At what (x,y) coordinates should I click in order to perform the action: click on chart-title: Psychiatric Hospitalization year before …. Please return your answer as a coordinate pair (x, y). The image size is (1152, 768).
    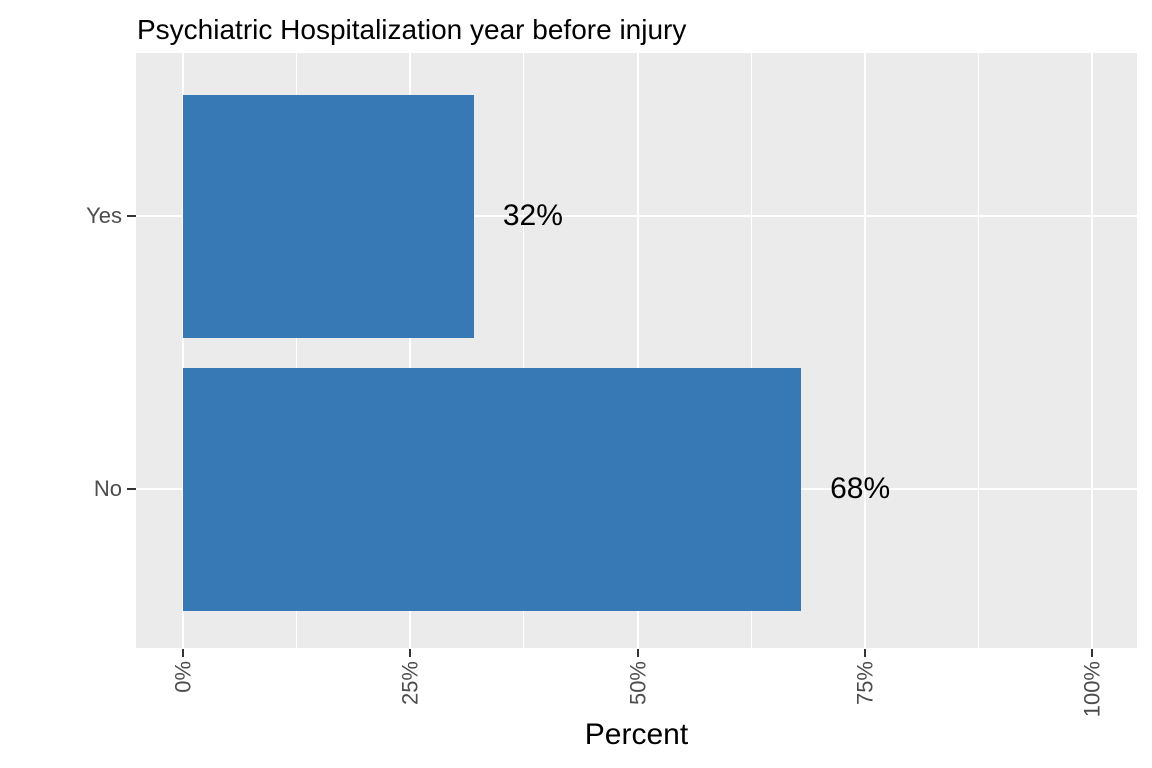
    Looking at the image, I should click on (412, 29).